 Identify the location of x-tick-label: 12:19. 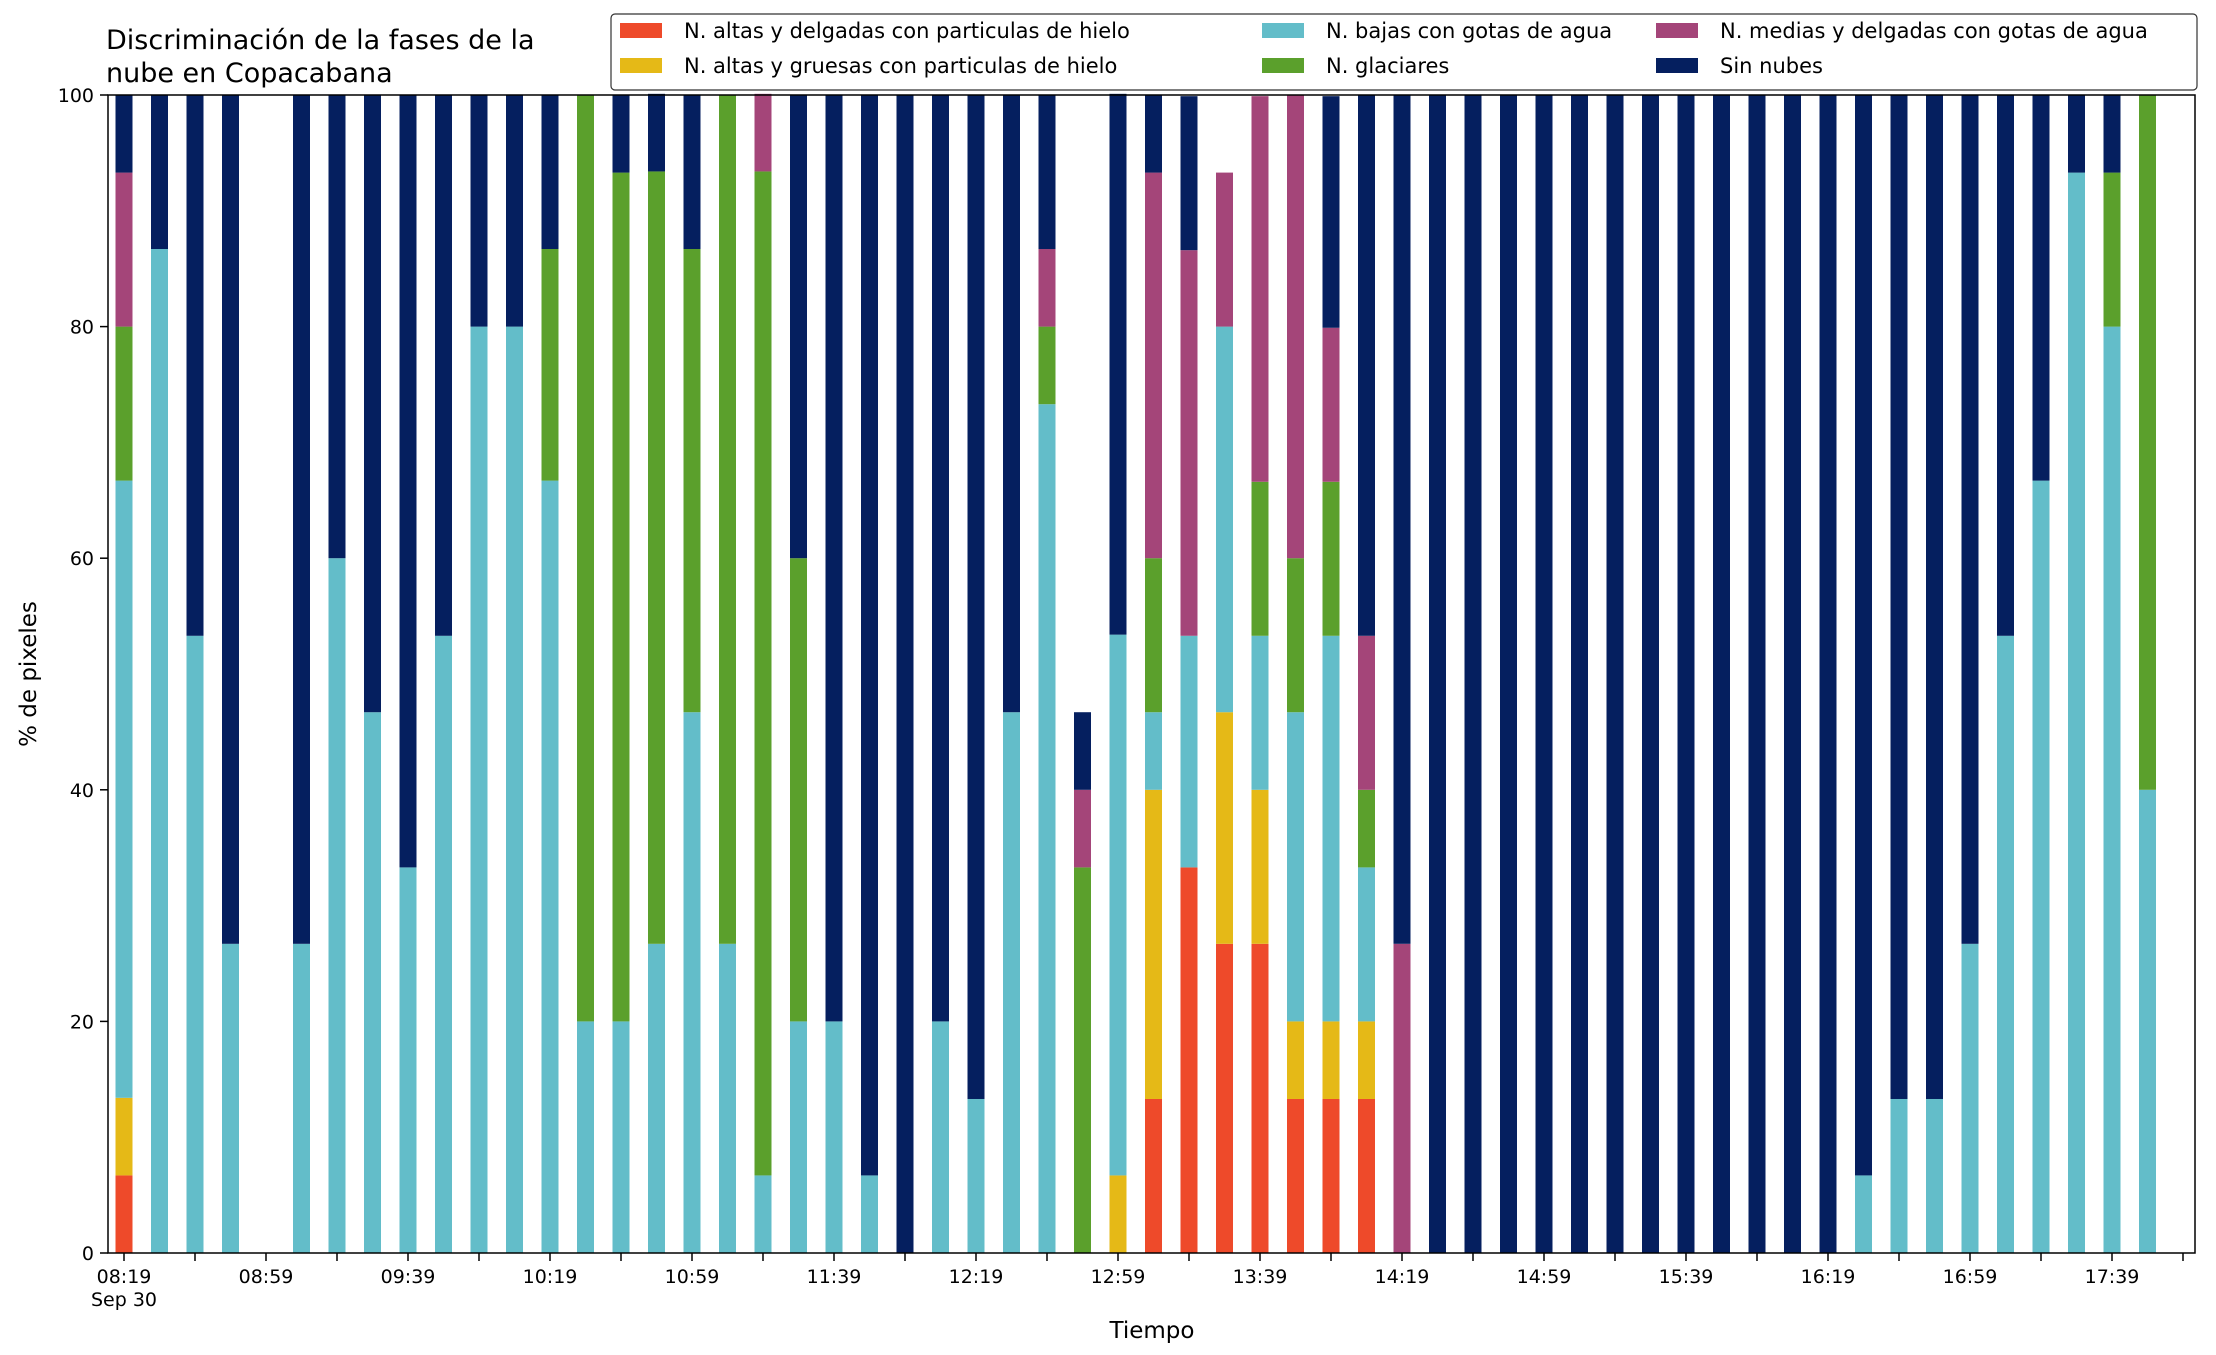
(976, 1277).